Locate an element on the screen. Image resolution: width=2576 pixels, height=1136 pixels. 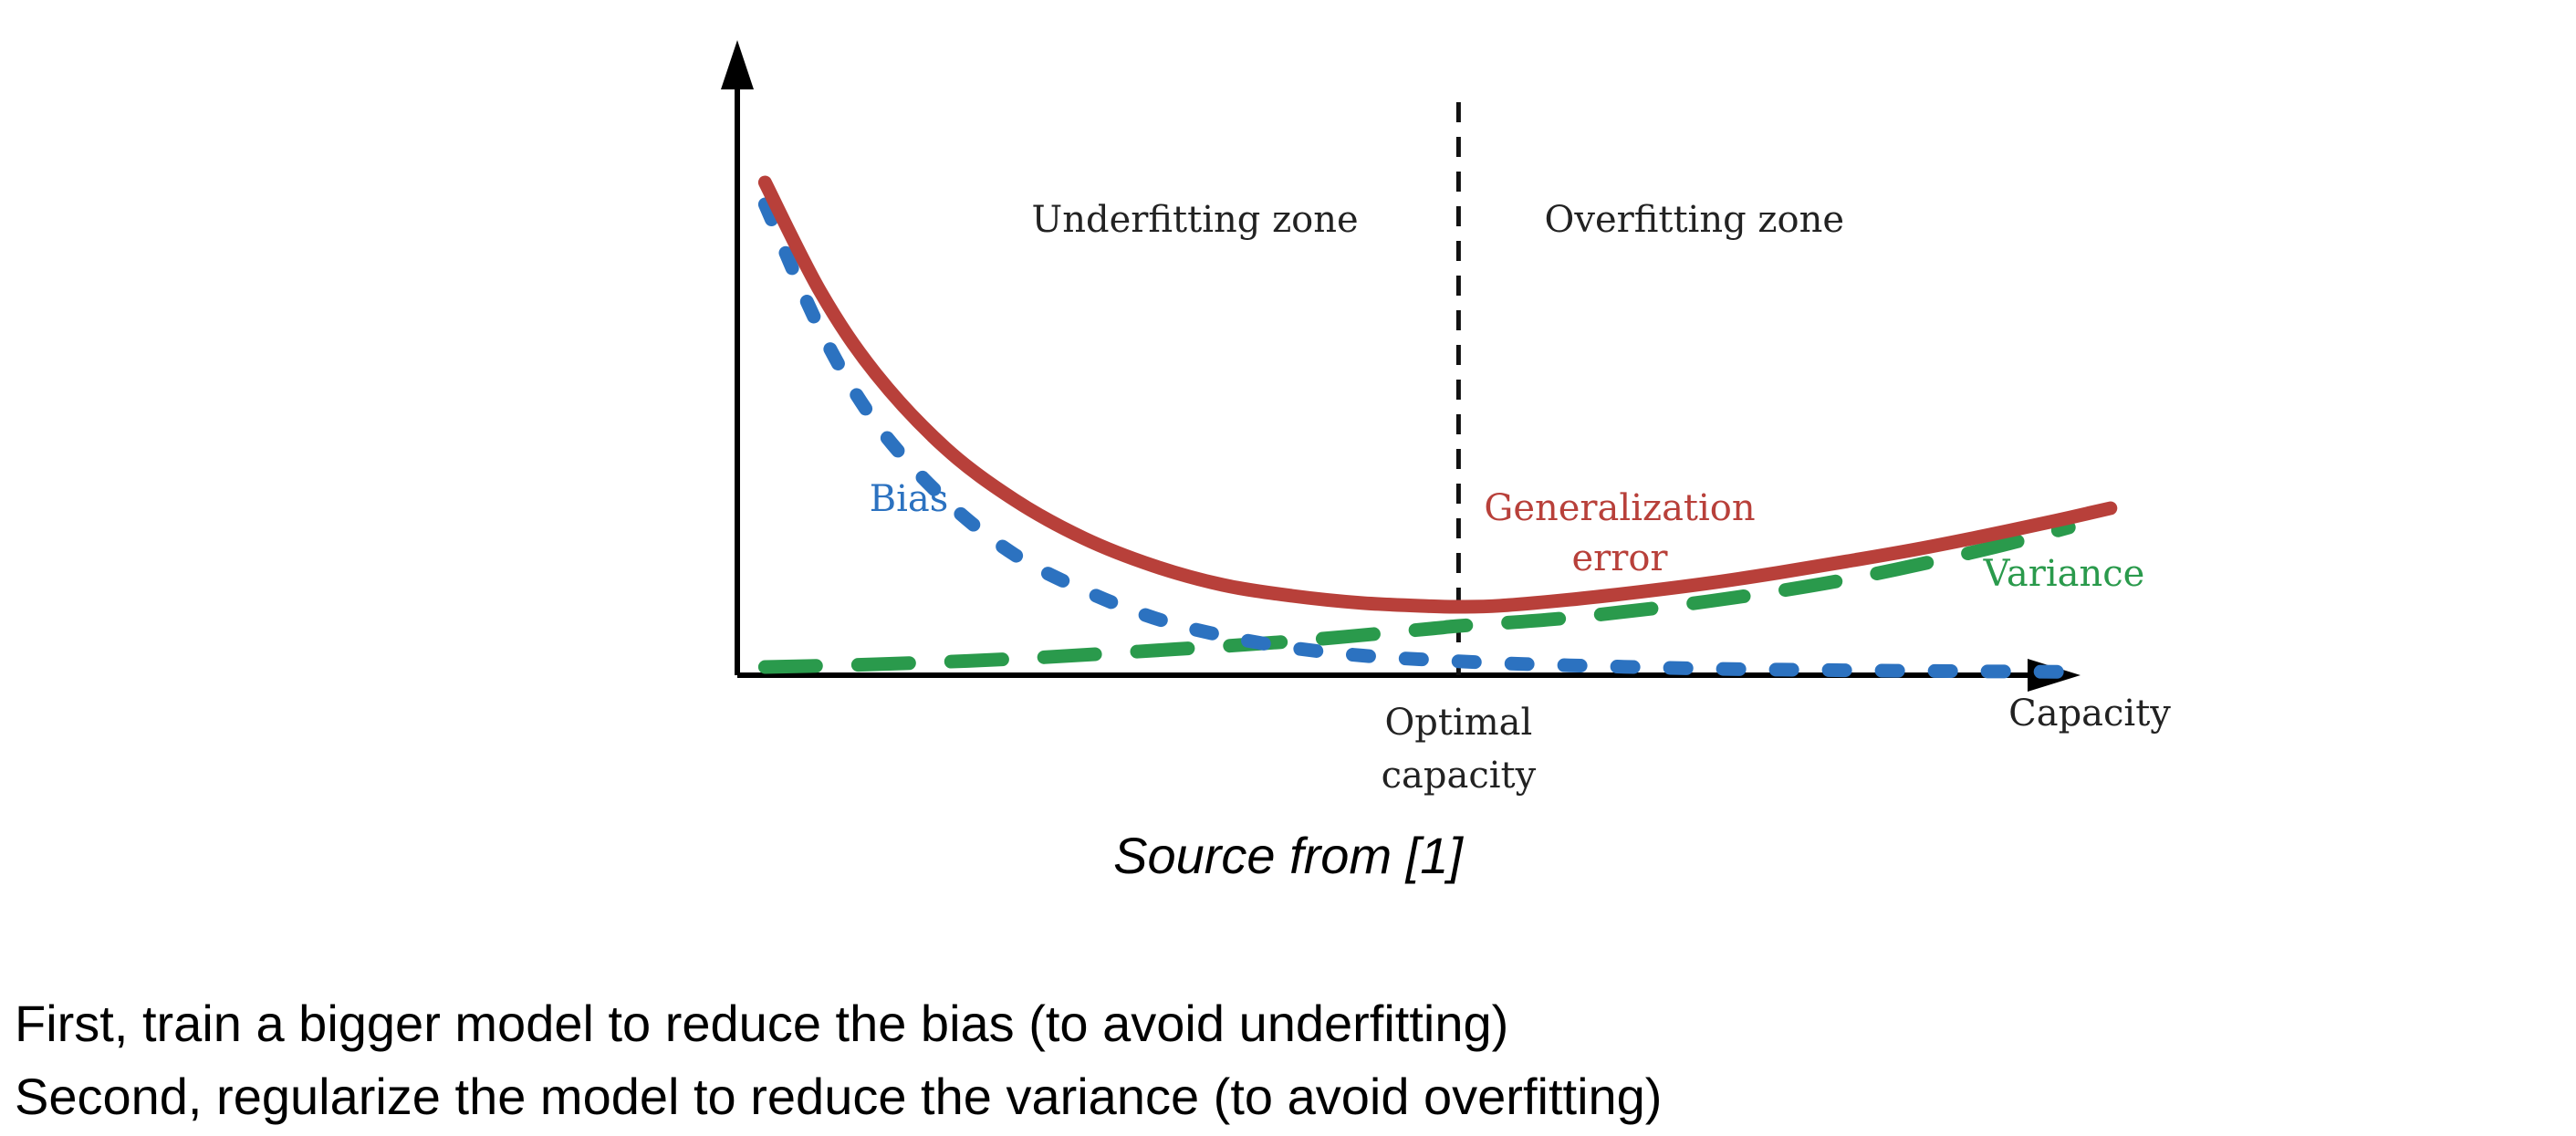
optimal-capacity-label-line-2: capacity is located at coordinates (1459, 776).